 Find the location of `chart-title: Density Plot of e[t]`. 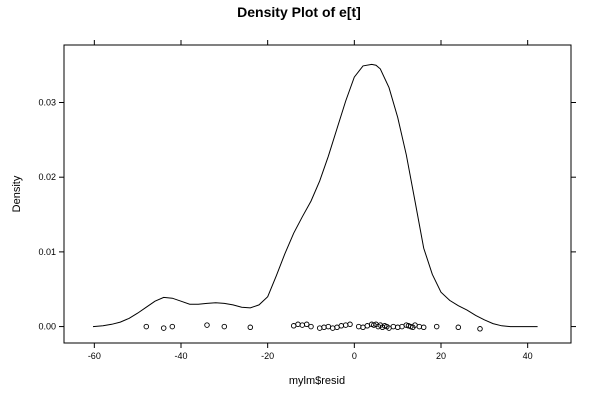

chart-title: Density Plot of e[t] is located at coordinates (299, 12).